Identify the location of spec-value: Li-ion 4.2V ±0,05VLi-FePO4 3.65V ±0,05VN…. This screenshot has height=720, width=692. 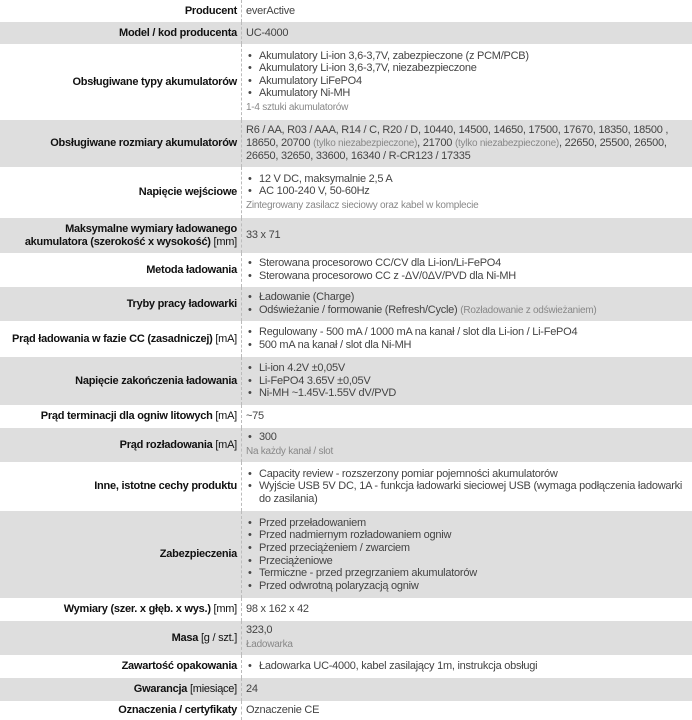
(466, 381).